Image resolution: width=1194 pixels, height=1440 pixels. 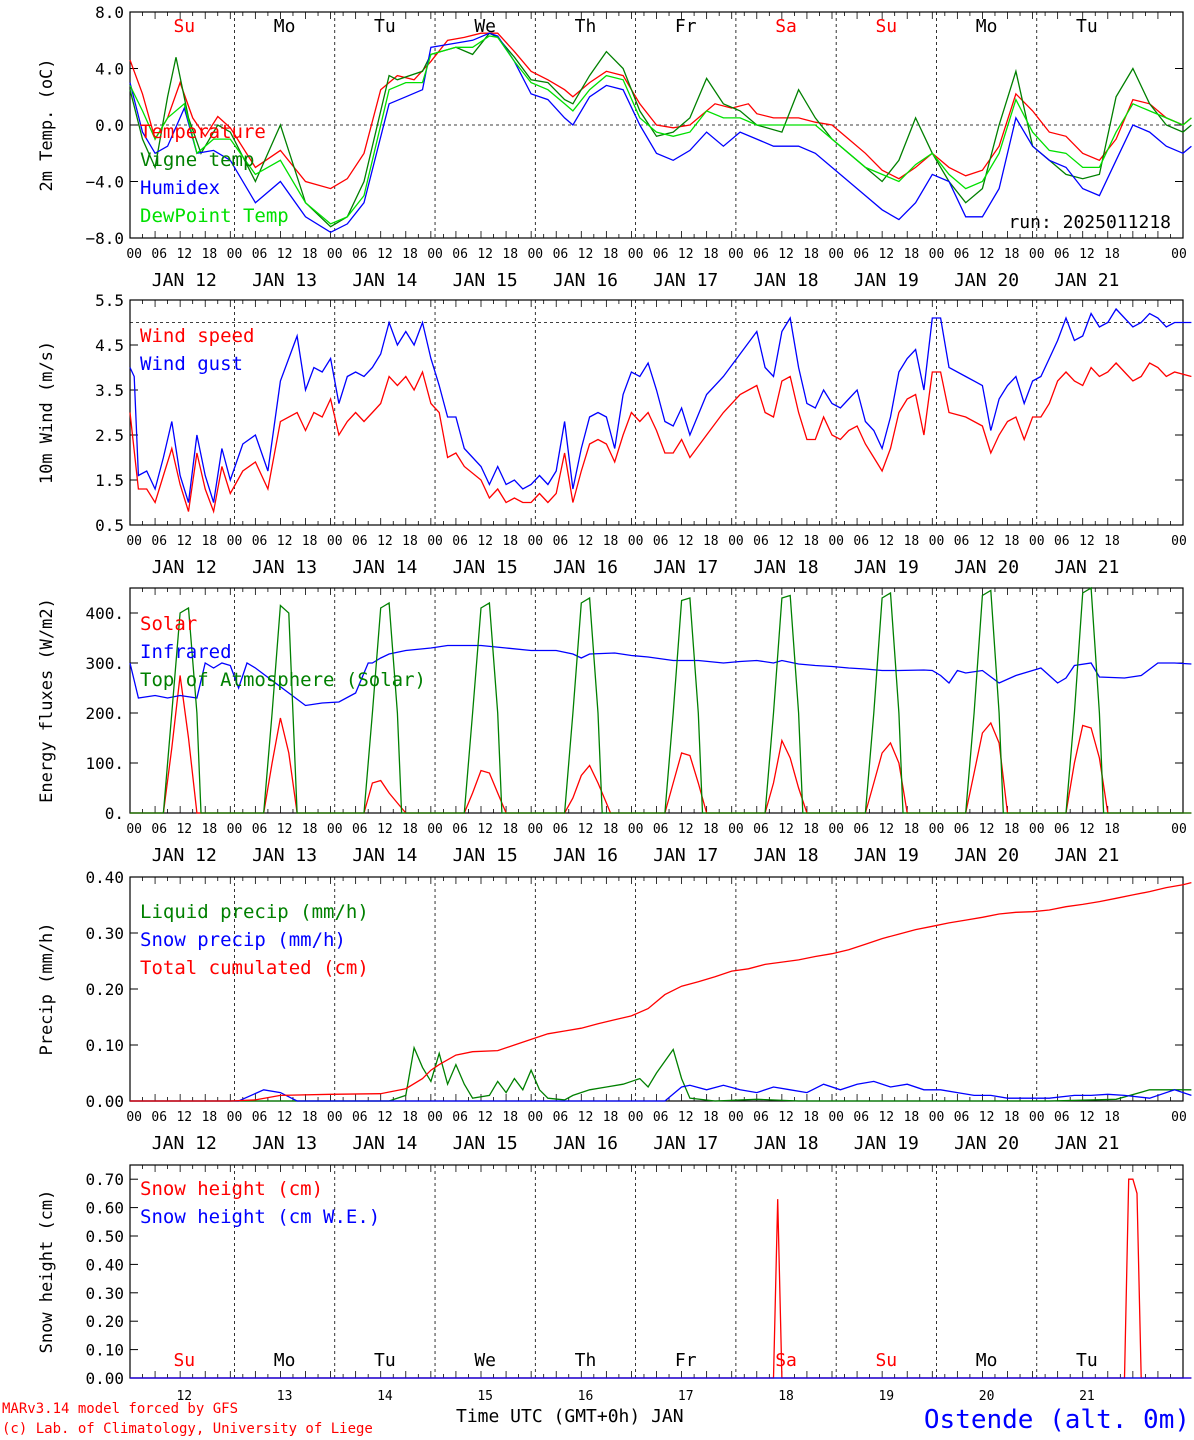 What do you see at coordinates (197, 336) in the screenshot?
I see `legend-entry: Wind speed` at bounding box center [197, 336].